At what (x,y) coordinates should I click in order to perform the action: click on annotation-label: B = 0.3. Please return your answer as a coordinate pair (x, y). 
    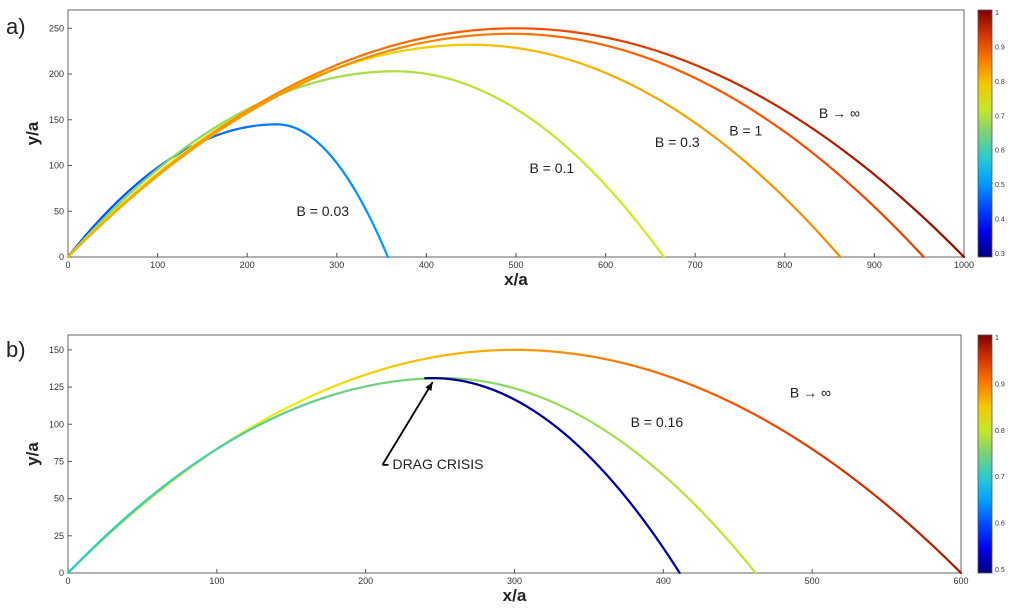
    Looking at the image, I should click on (677, 142).